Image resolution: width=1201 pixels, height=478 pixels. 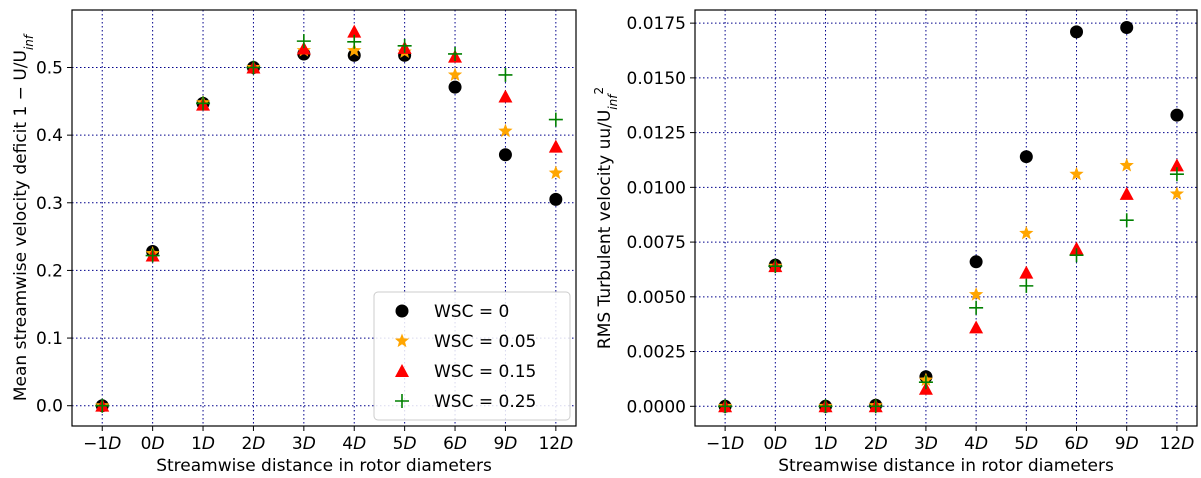 What do you see at coordinates (49, 271) in the screenshot?
I see `y-tick-label: 0.2` at bounding box center [49, 271].